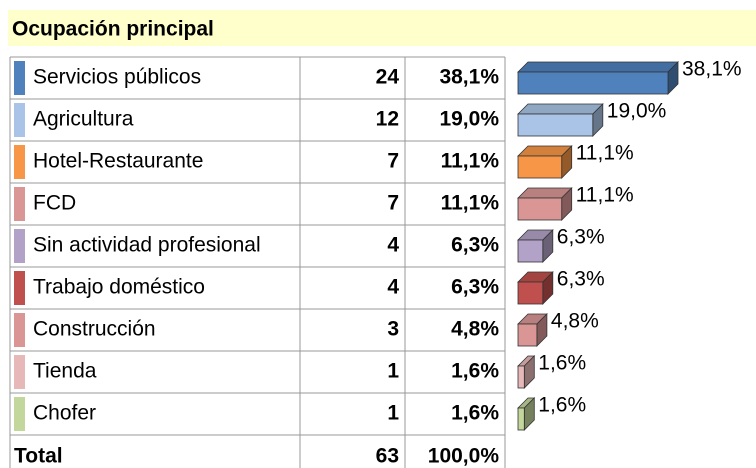 Image resolution: width=756 pixels, height=468 pixels. What do you see at coordinates (94, 329) in the screenshot?
I see `category-label: Construcción` at bounding box center [94, 329].